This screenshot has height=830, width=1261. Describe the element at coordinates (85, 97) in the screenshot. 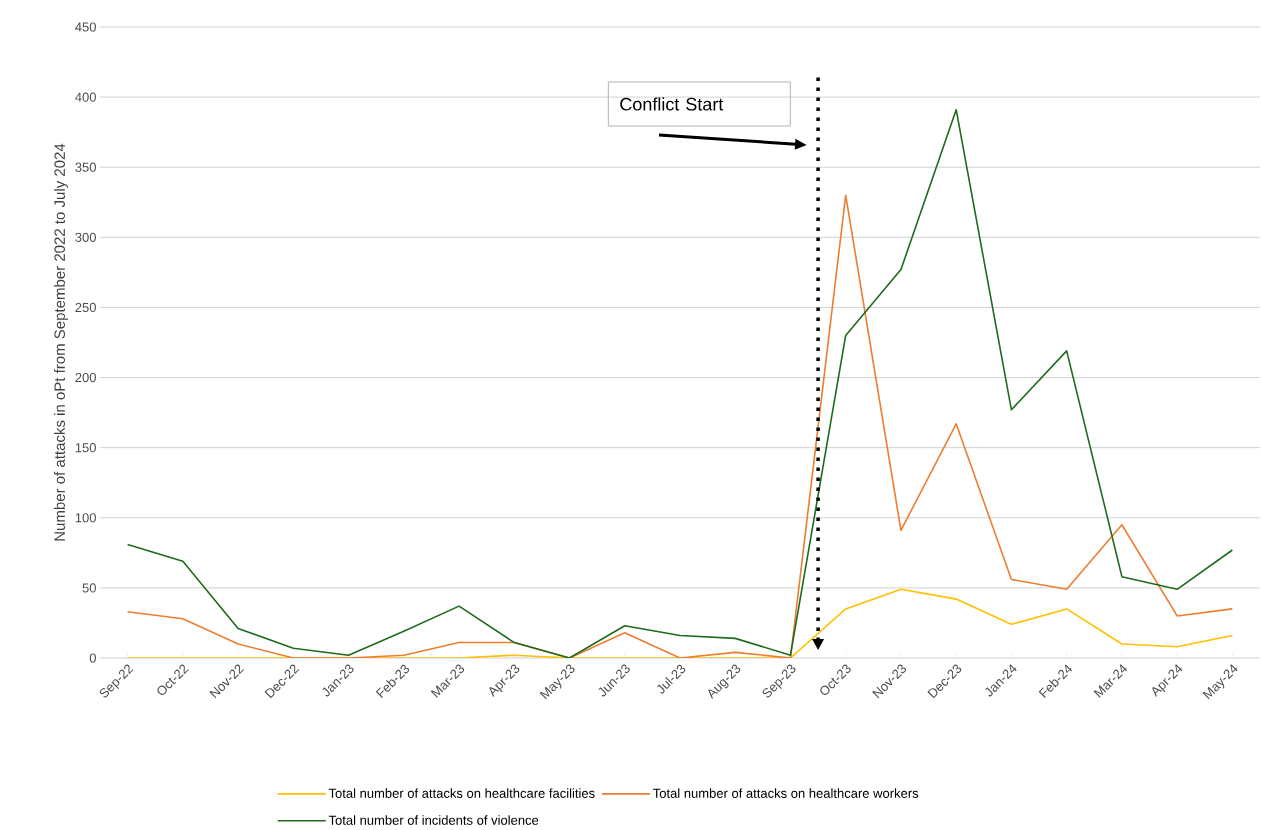

I see `y-tick-label: 400` at that location.